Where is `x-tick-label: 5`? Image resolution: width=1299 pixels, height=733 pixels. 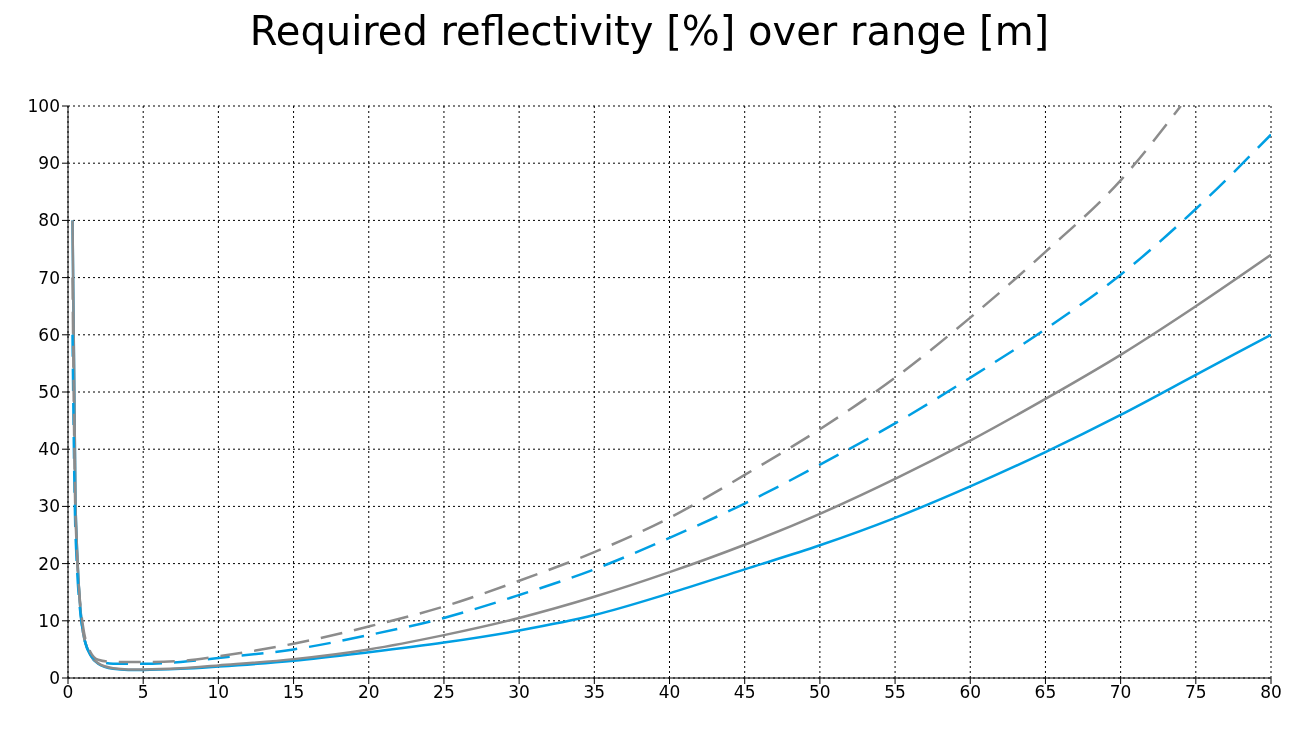
x-tick-label: 5 is located at coordinates (143, 692).